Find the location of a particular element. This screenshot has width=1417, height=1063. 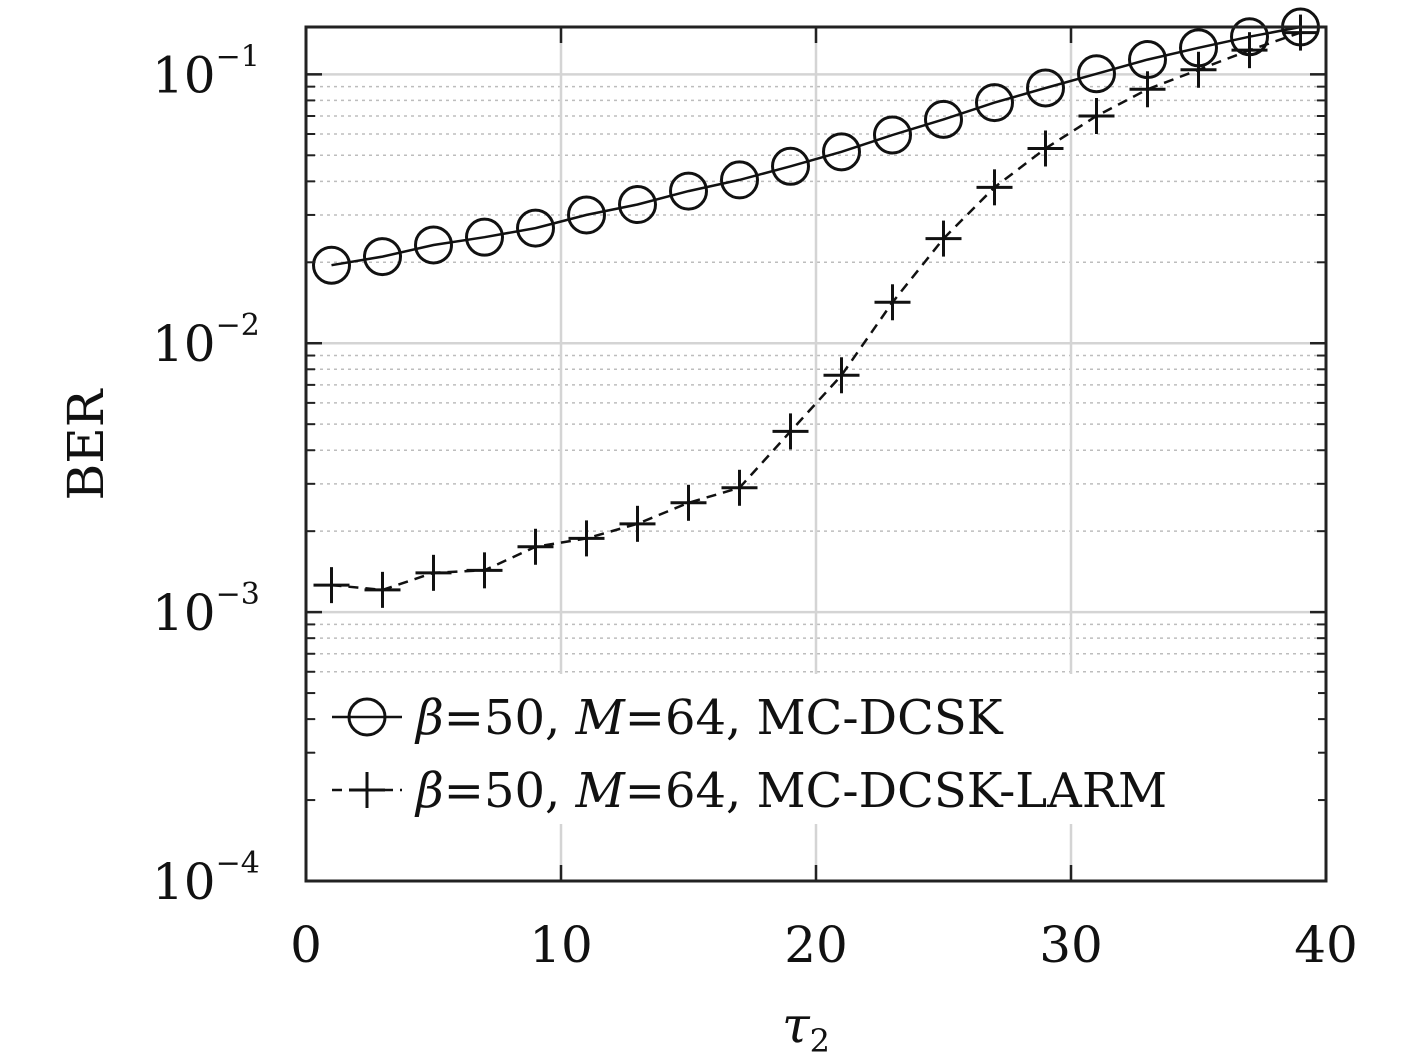

y-tick-label: 10⁻⁴ is located at coordinates (206, 878).